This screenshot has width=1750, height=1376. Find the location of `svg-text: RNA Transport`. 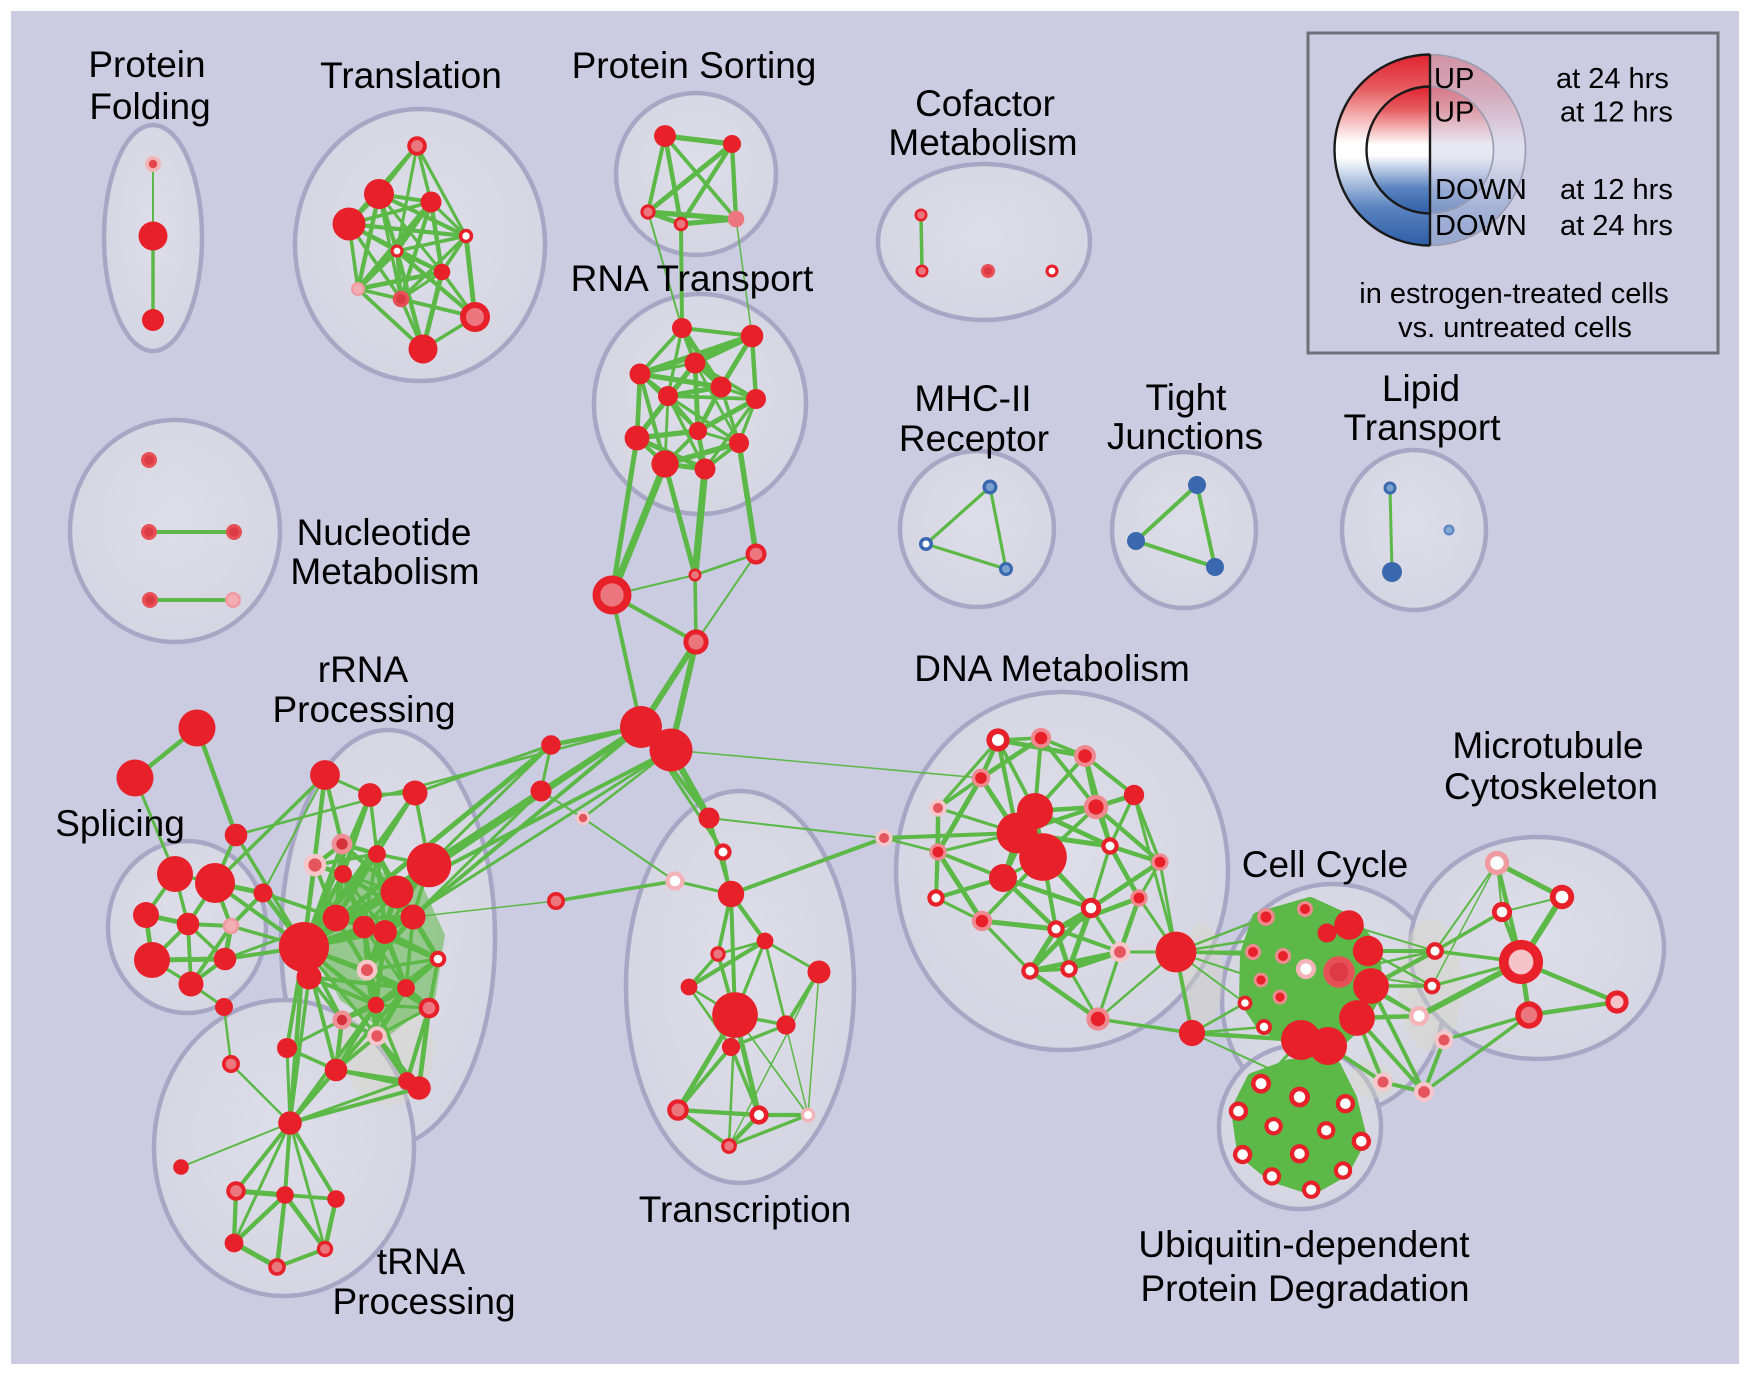

svg-text: RNA Transport is located at coordinates (692, 278).